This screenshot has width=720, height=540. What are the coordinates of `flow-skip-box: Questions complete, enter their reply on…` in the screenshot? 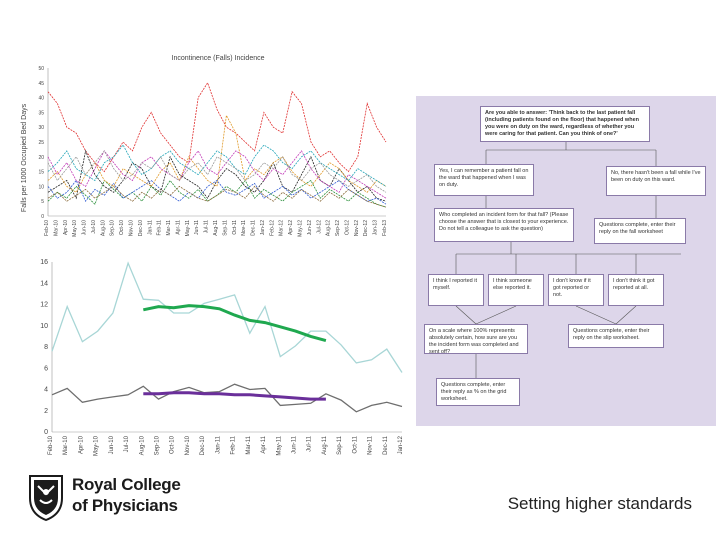 It's located at (640, 231).